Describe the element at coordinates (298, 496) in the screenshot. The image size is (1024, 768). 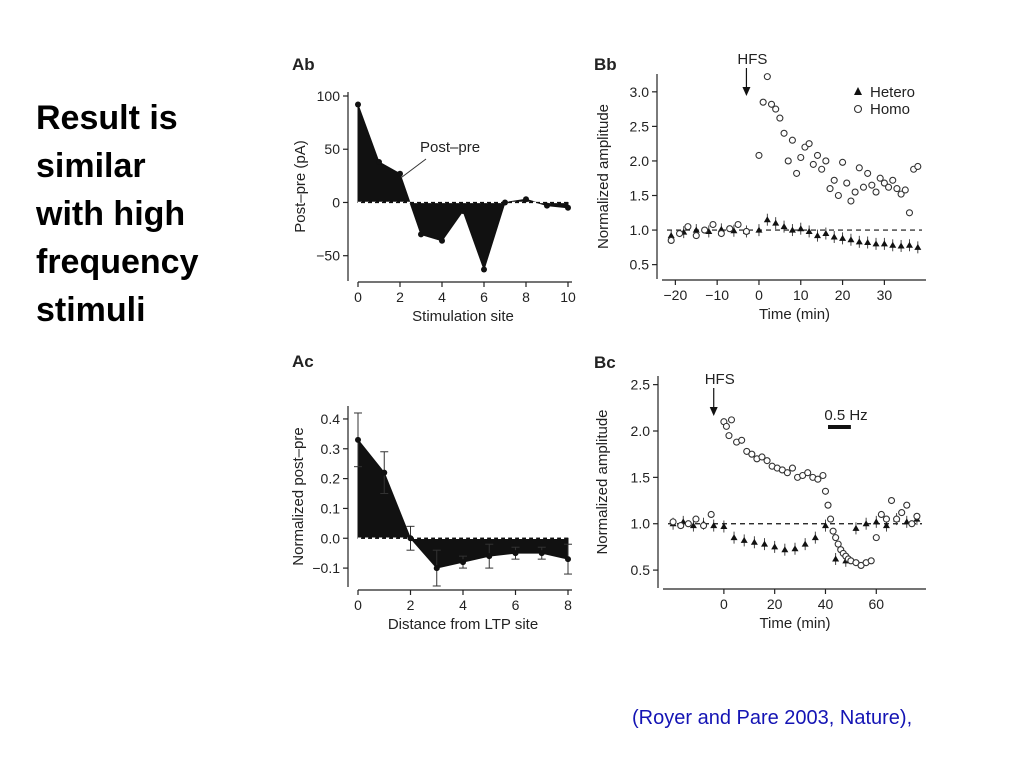
I see `y-axis-label: Normalized post–pre` at that location.